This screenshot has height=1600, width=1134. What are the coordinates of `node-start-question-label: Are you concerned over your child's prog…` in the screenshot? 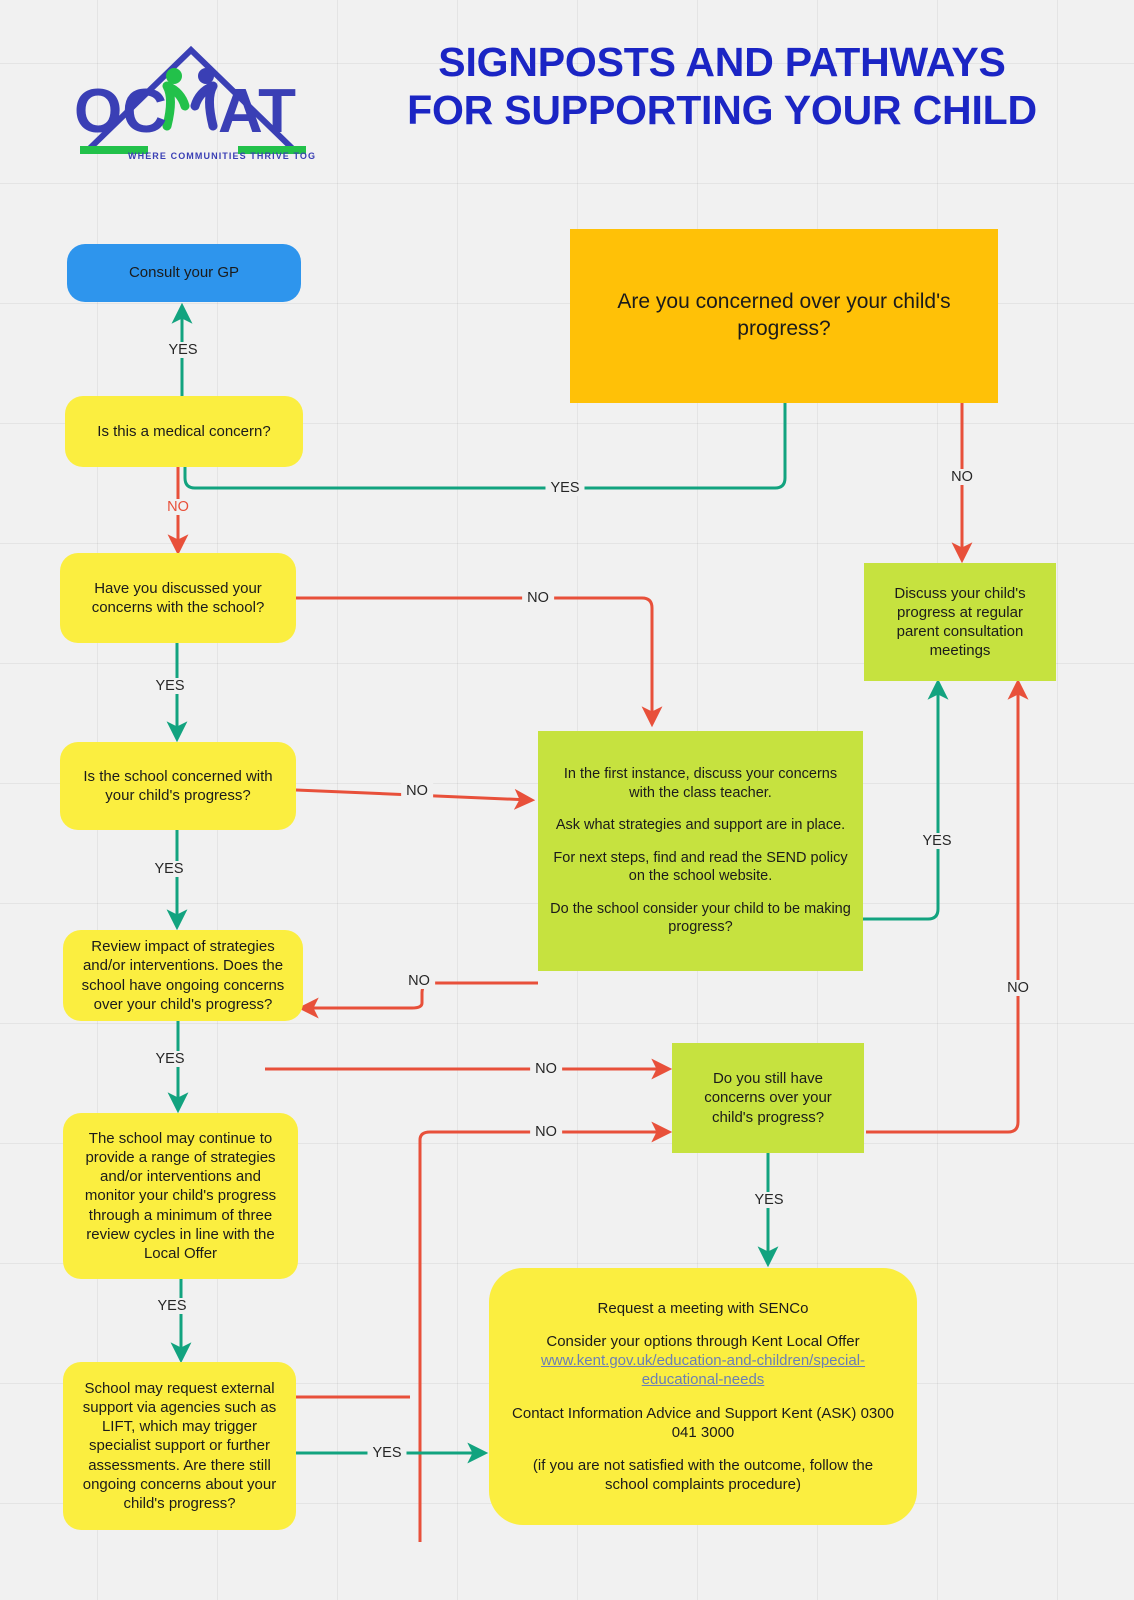 It's located at (784, 315).